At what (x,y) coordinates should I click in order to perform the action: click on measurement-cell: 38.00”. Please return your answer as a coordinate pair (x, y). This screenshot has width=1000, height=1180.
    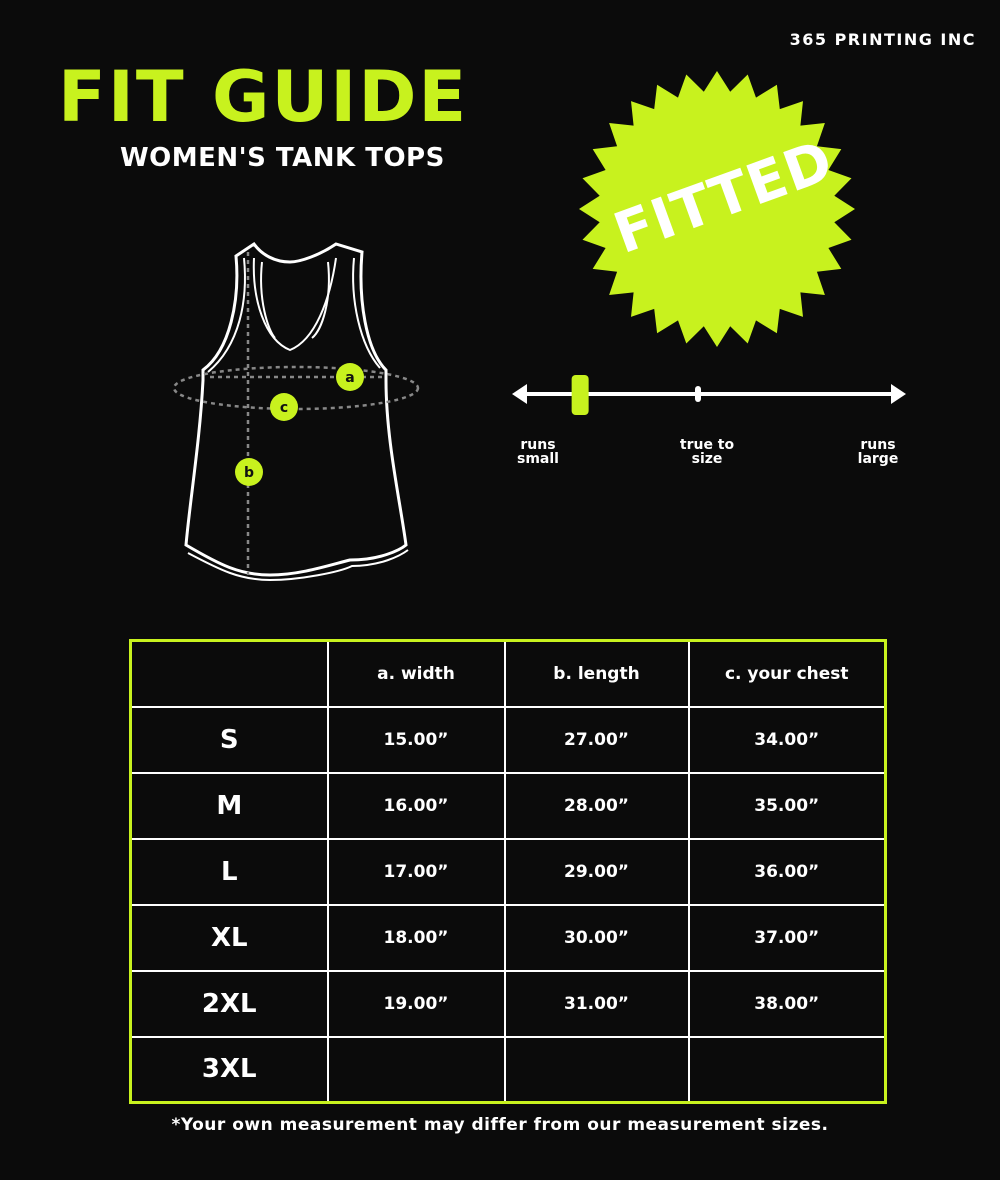
    Looking at the image, I should click on (787, 1003).